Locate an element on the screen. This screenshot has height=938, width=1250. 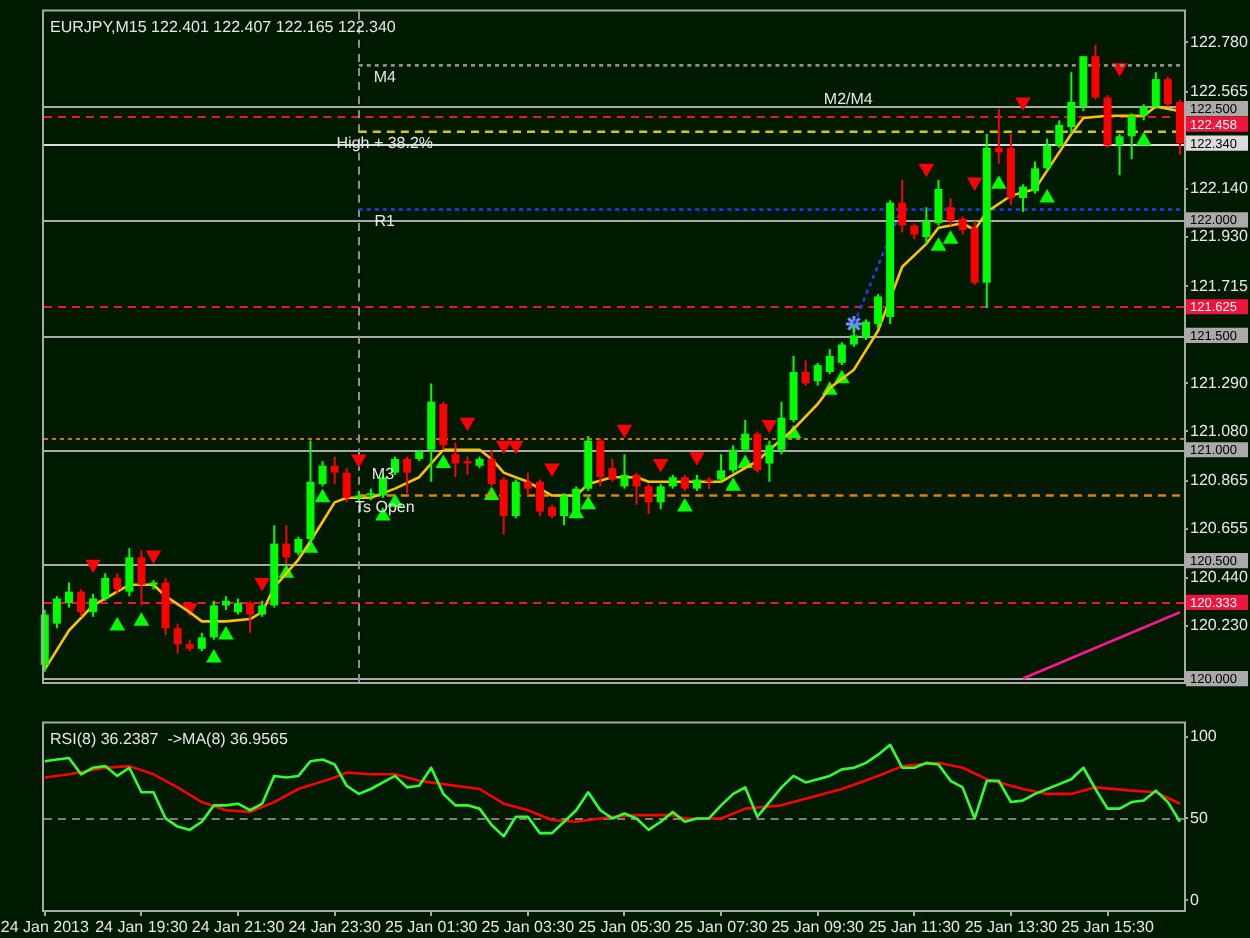
x-tick-label: 25 Jan 01:30 is located at coordinates (431, 927).